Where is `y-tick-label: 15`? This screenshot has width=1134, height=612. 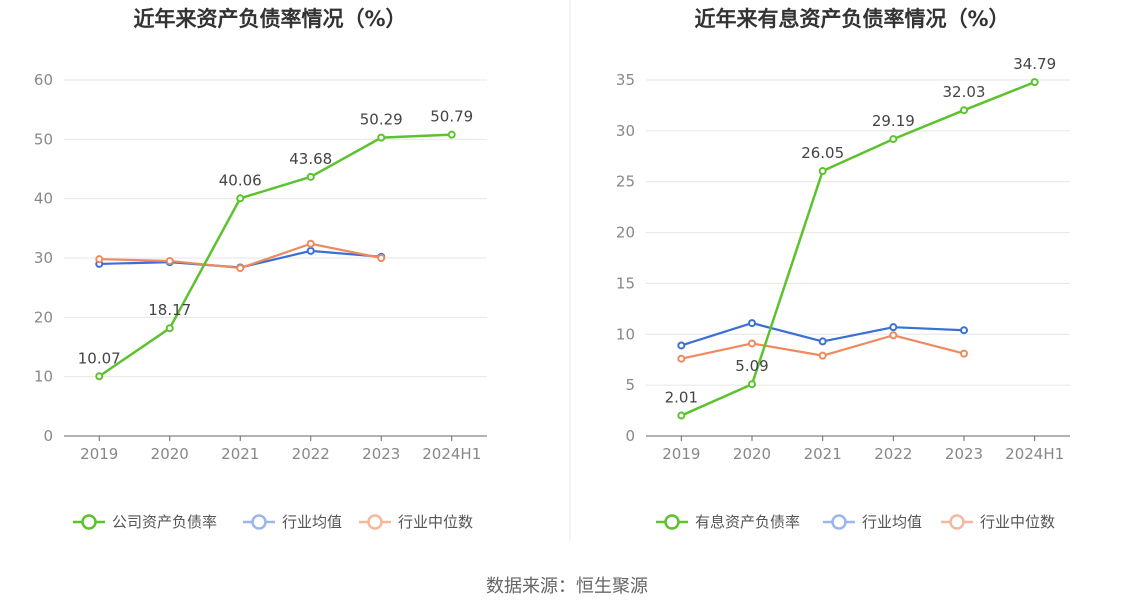
y-tick-label: 15 is located at coordinates (625, 283).